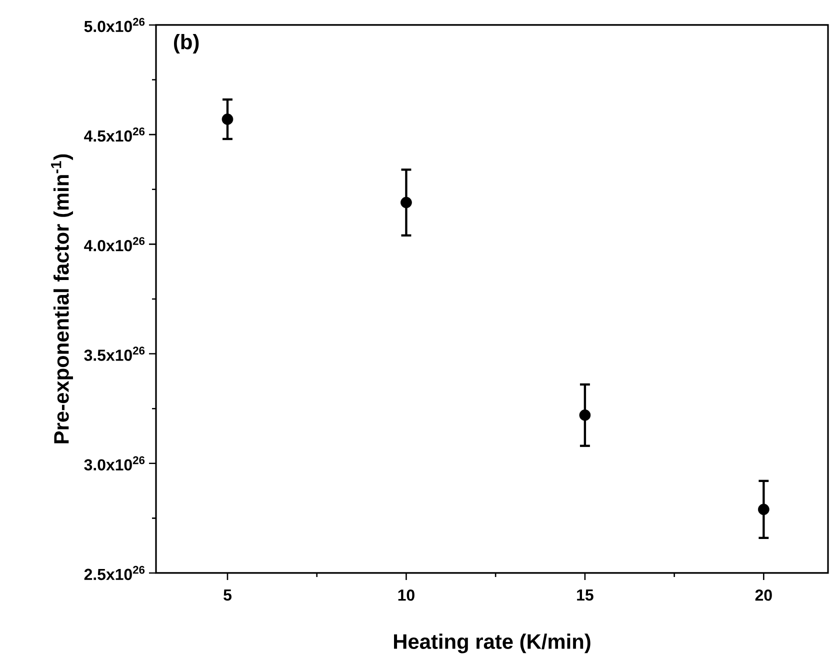 Image resolution: width=830 pixels, height=664 pixels. What do you see at coordinates (114, 353) in the screenshot?
I see `y-tick-label: 3.5x10$^{26}$` at bounding box center [114, 353].